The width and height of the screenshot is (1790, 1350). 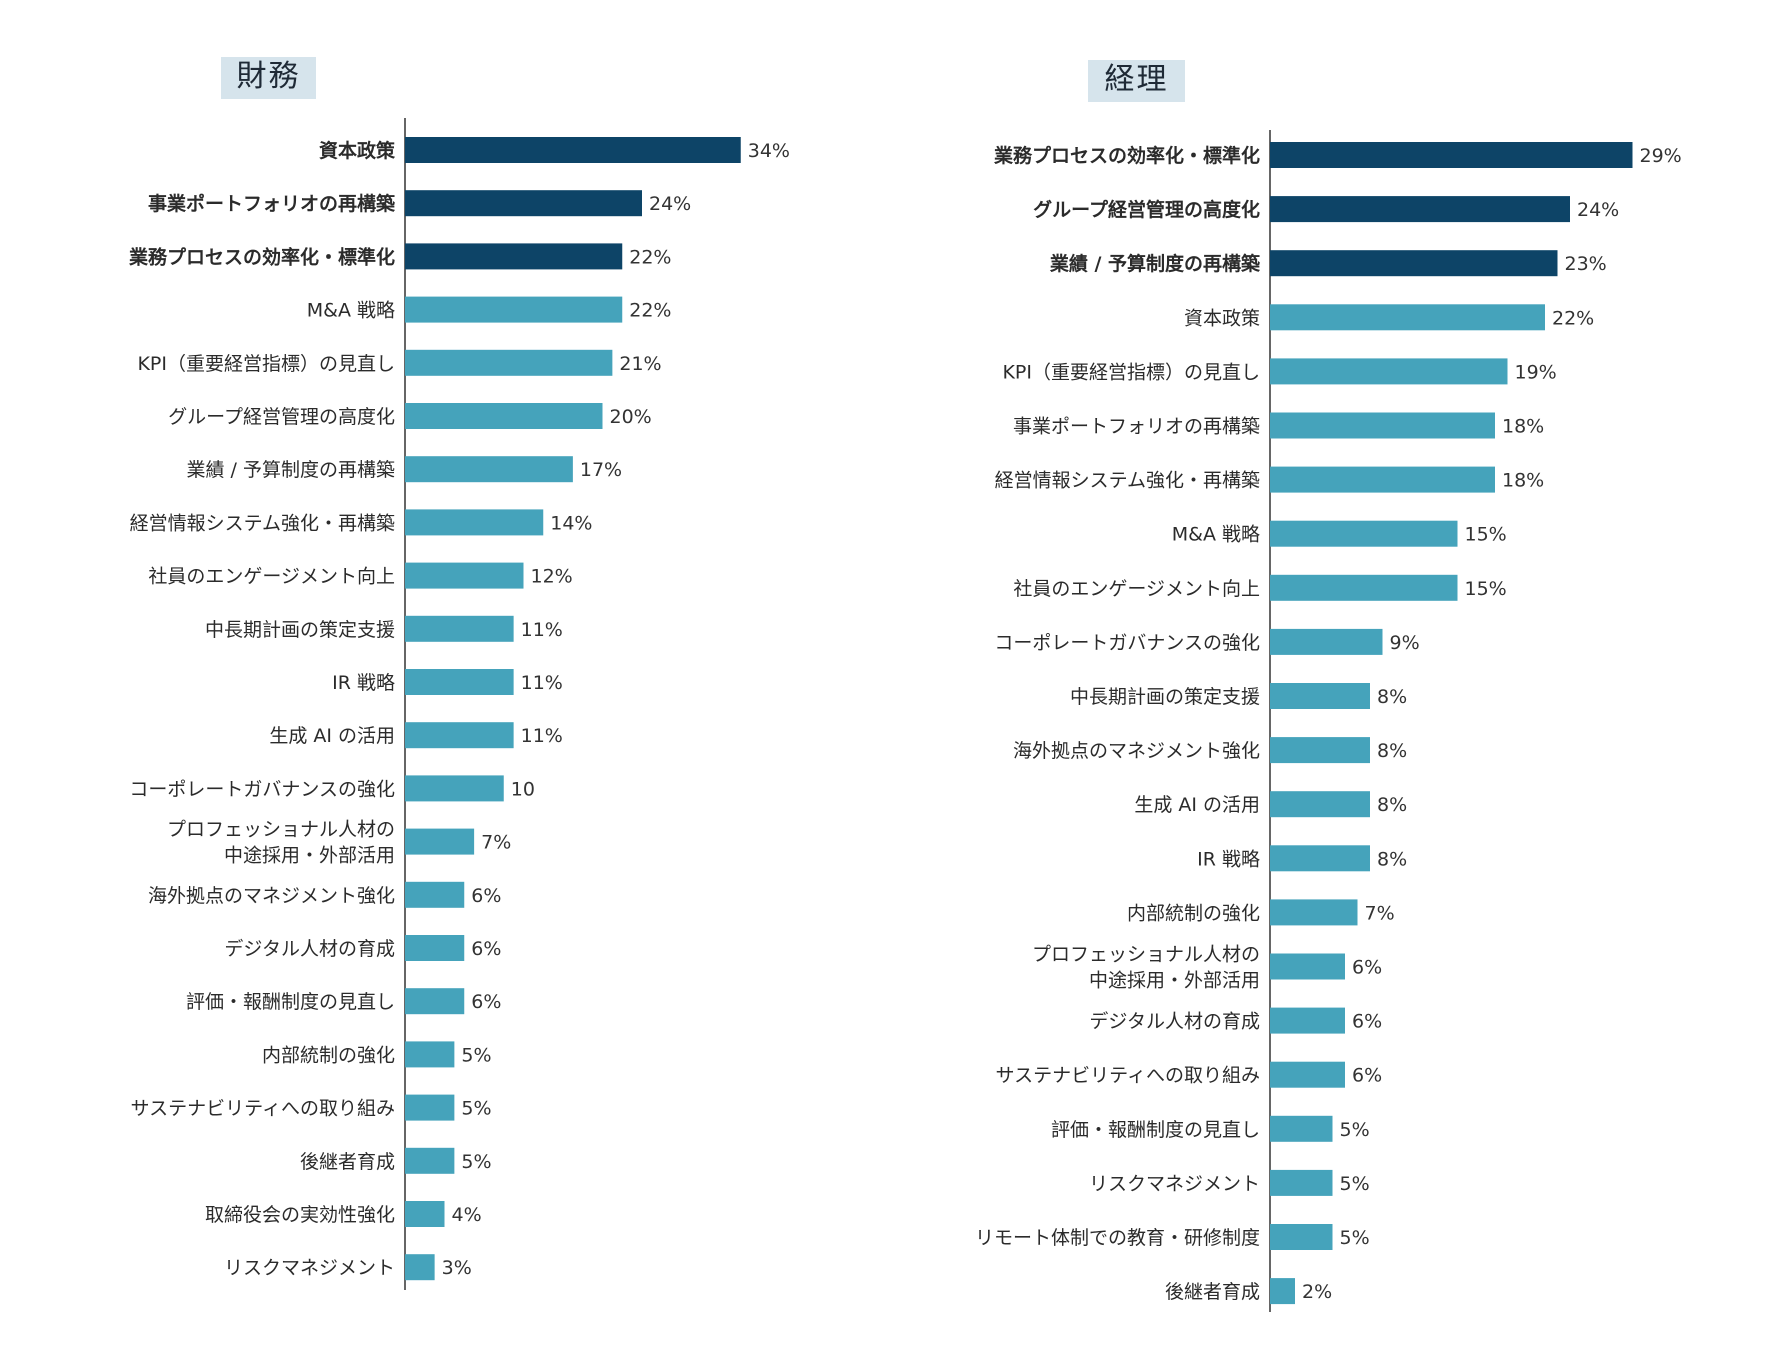 What do you see at coordinates (281, 843) in the screenshot?
I see `category-label: プロフェッショナル人材の中途採用・外部活用` at bounding box center [281, 843].